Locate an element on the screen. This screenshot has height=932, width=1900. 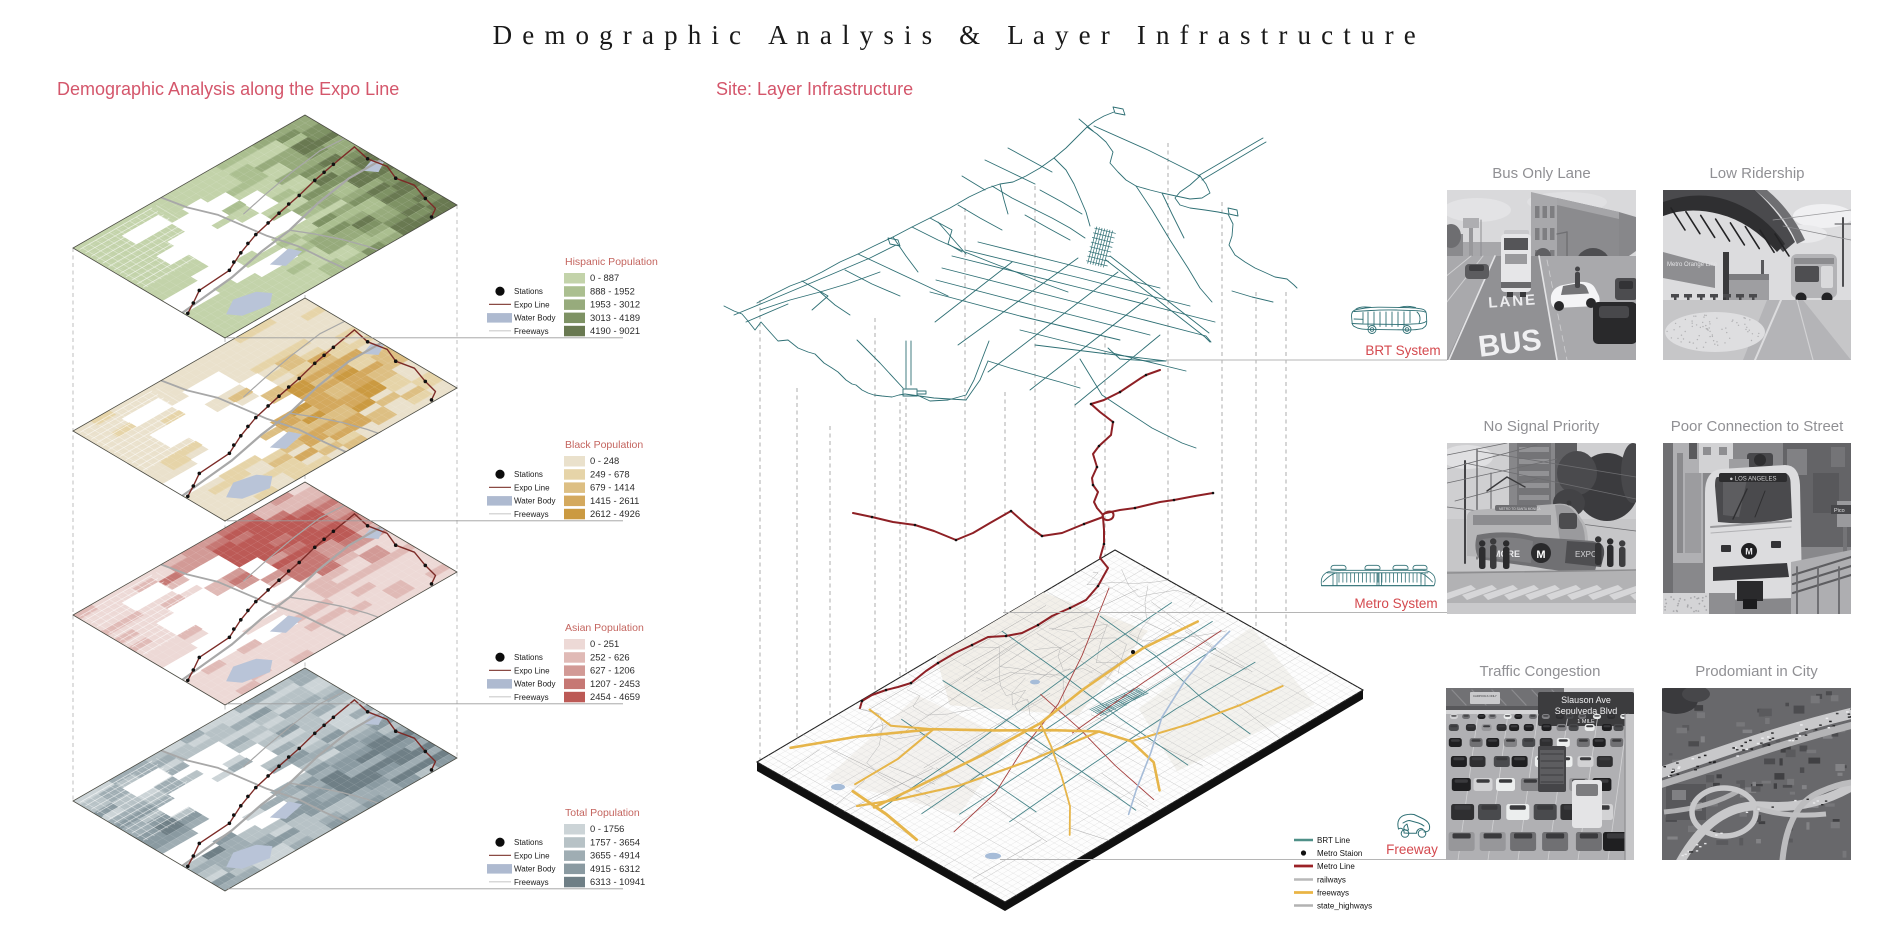
svg-text: 6313 - 10941 is located at coordinates (617, 881).